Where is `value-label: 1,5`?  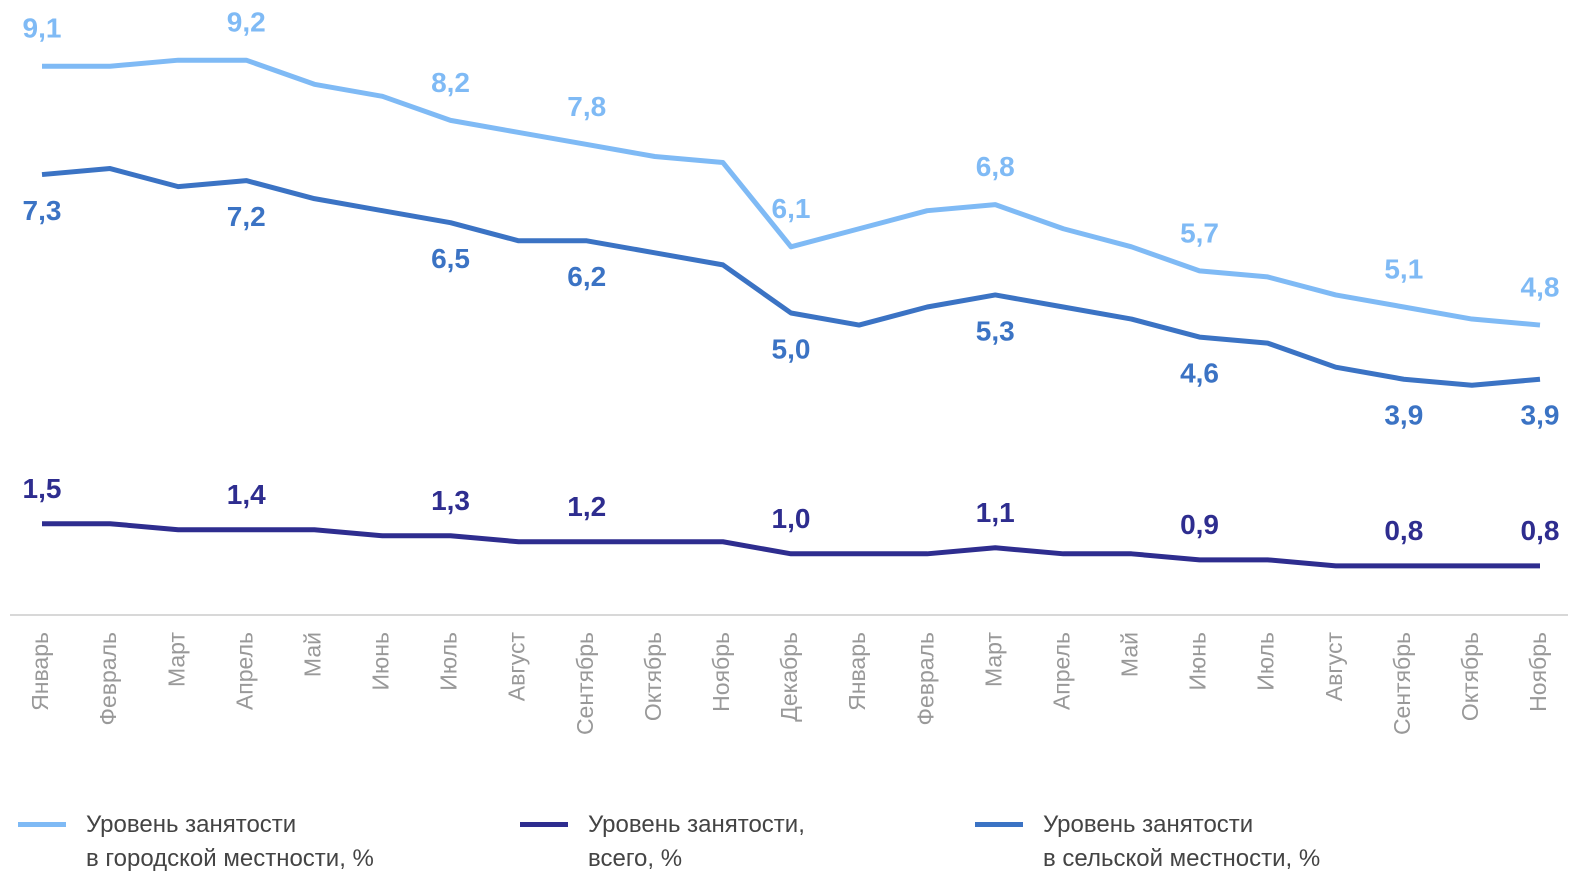 value-label: 1,5 is located at coordinates (42, 488).